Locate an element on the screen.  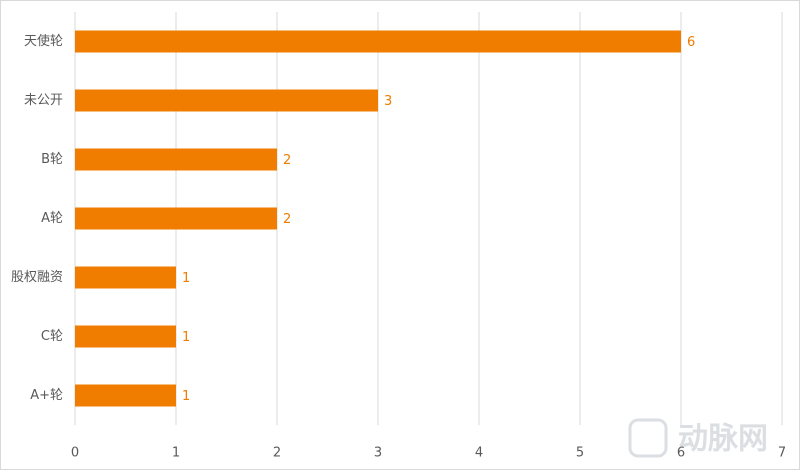
watermark-text: 动脉网 is located at coordinates (723, 439).